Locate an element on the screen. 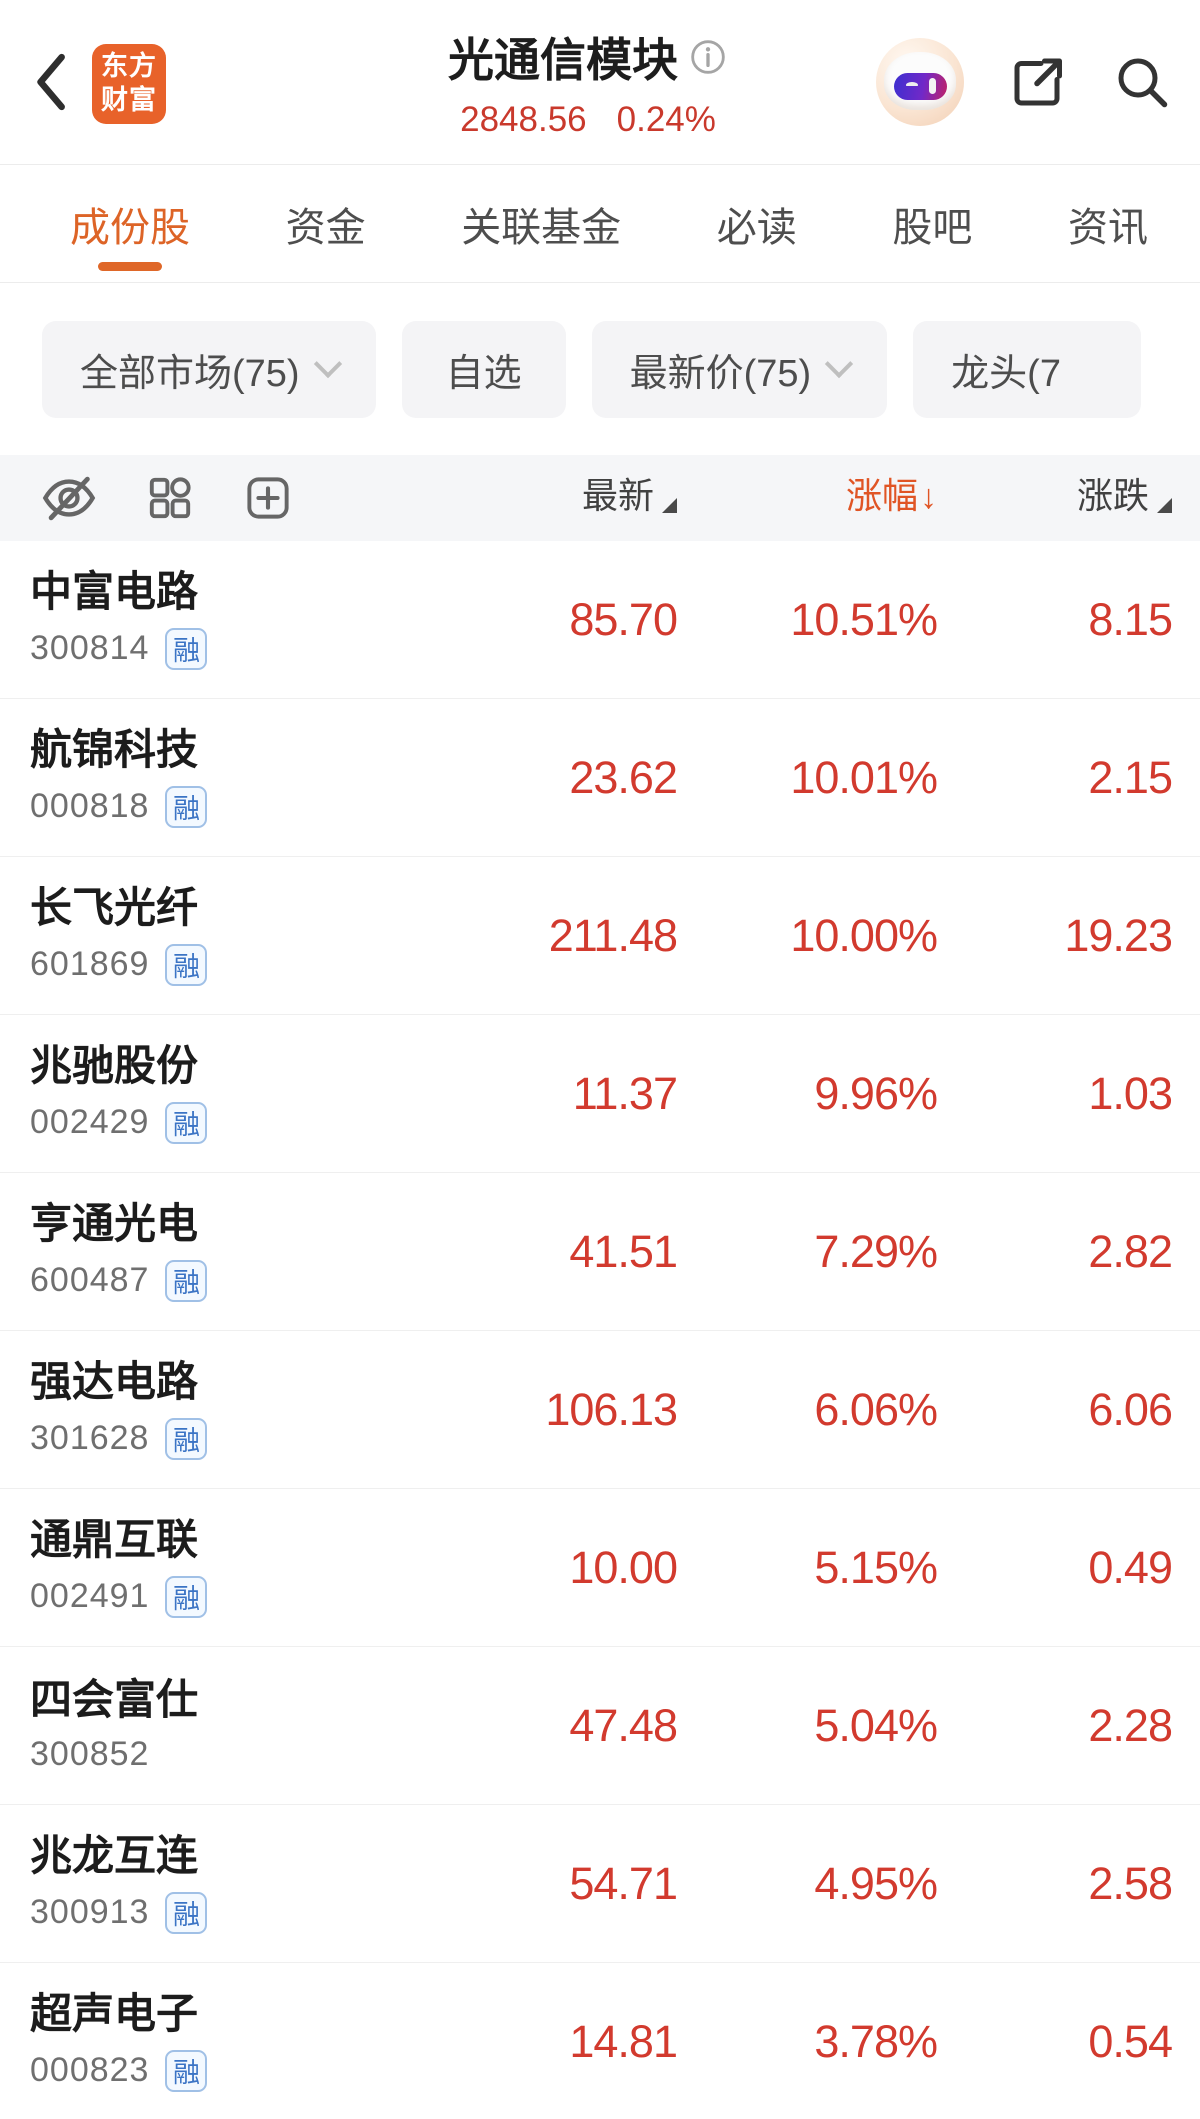  header: 东方 财富 光通信模块 2848.56 0.24% is located at coordinates (600, 82).